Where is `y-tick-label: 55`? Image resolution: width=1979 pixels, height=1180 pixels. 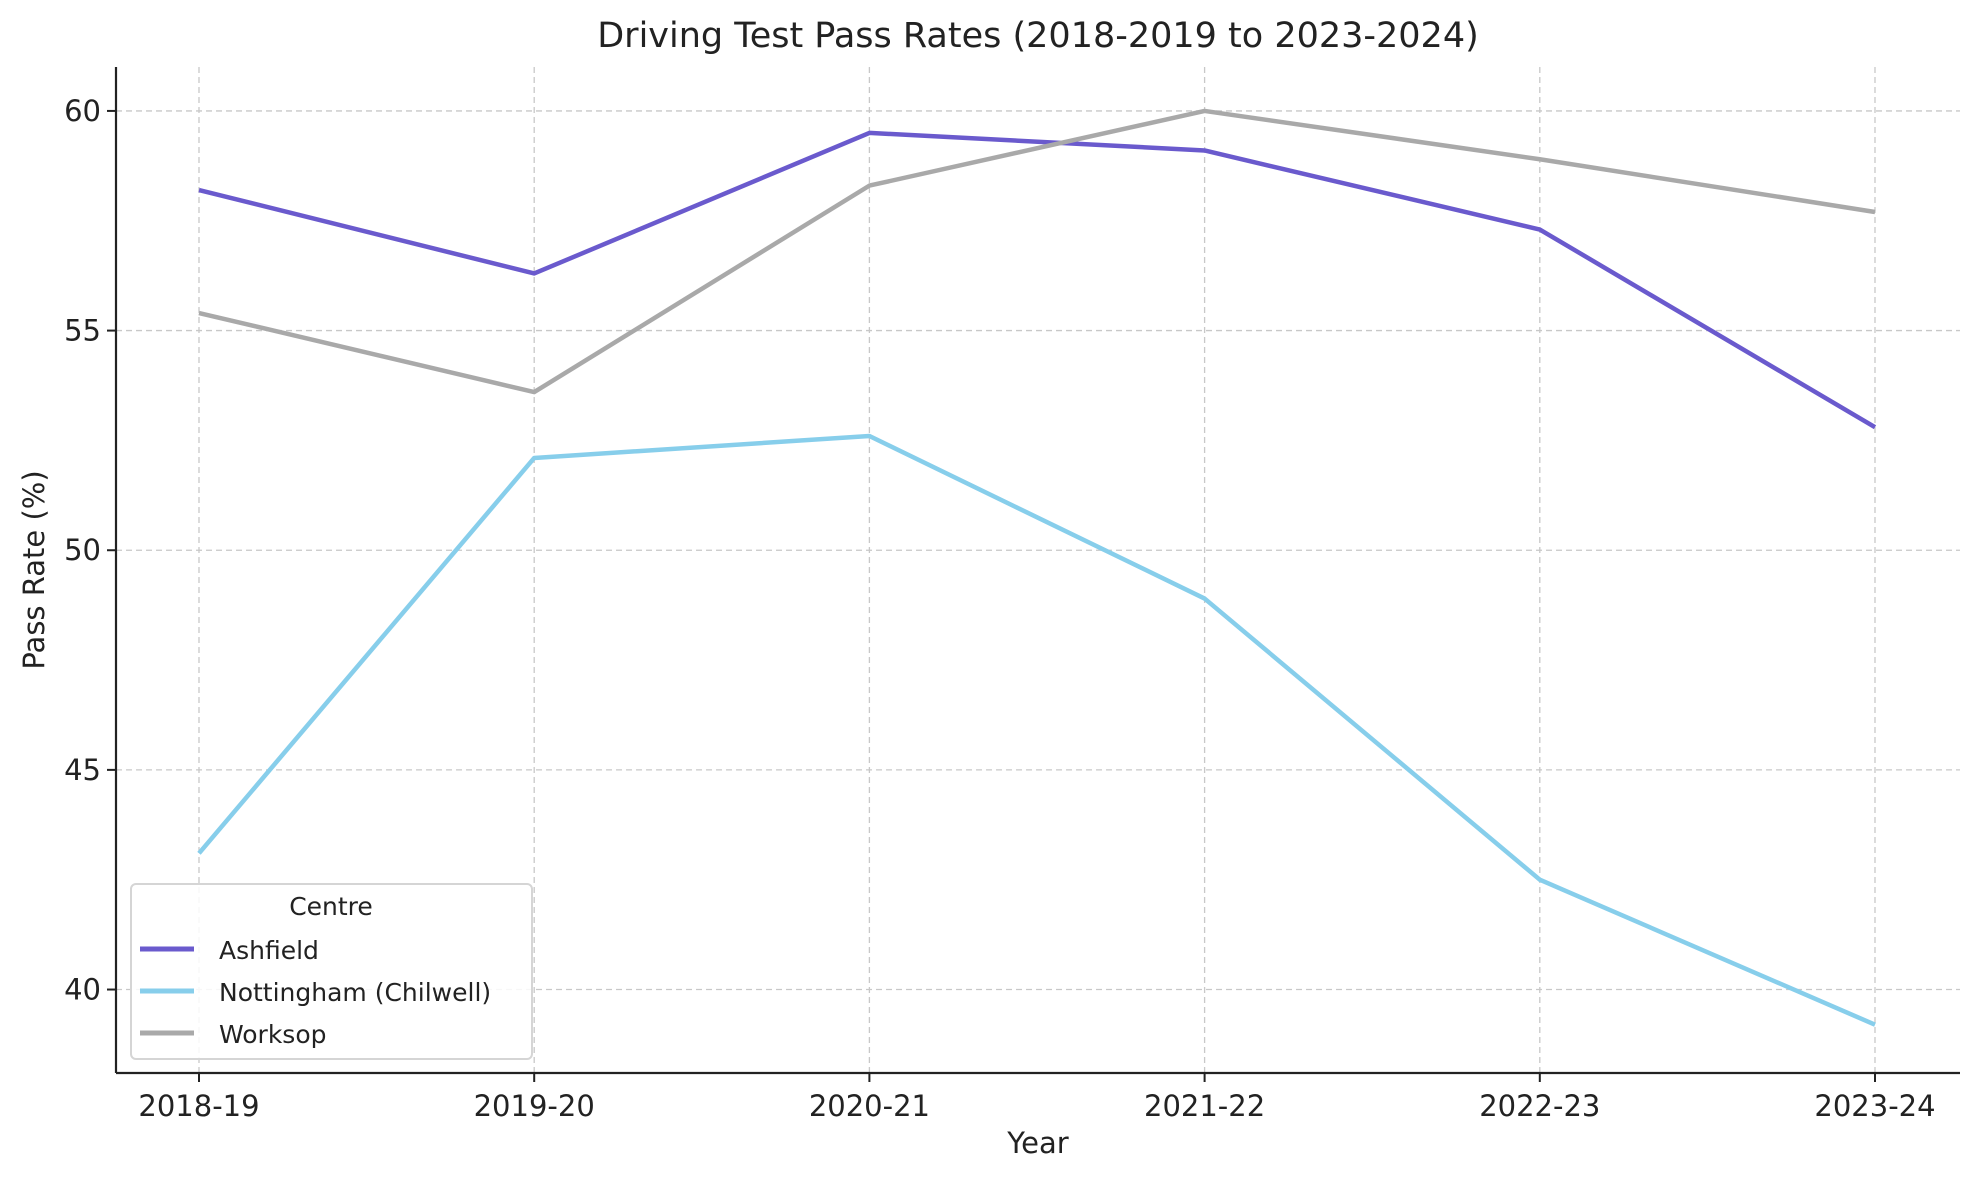 y-tick-label: 55 is located at coordinates (82, 331).